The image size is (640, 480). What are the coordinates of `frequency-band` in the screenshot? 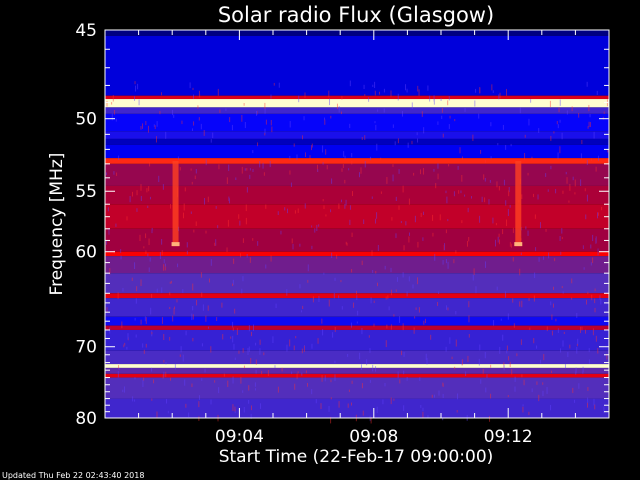 It's located at (357, 327).